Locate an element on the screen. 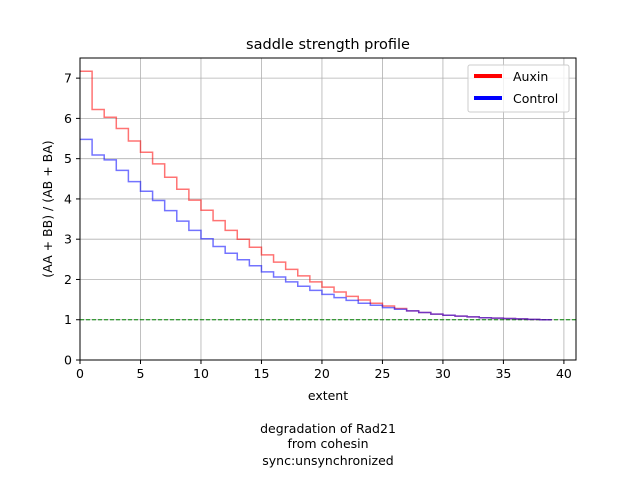  y-tick-label: 1 is located at coordinates (68, 319).